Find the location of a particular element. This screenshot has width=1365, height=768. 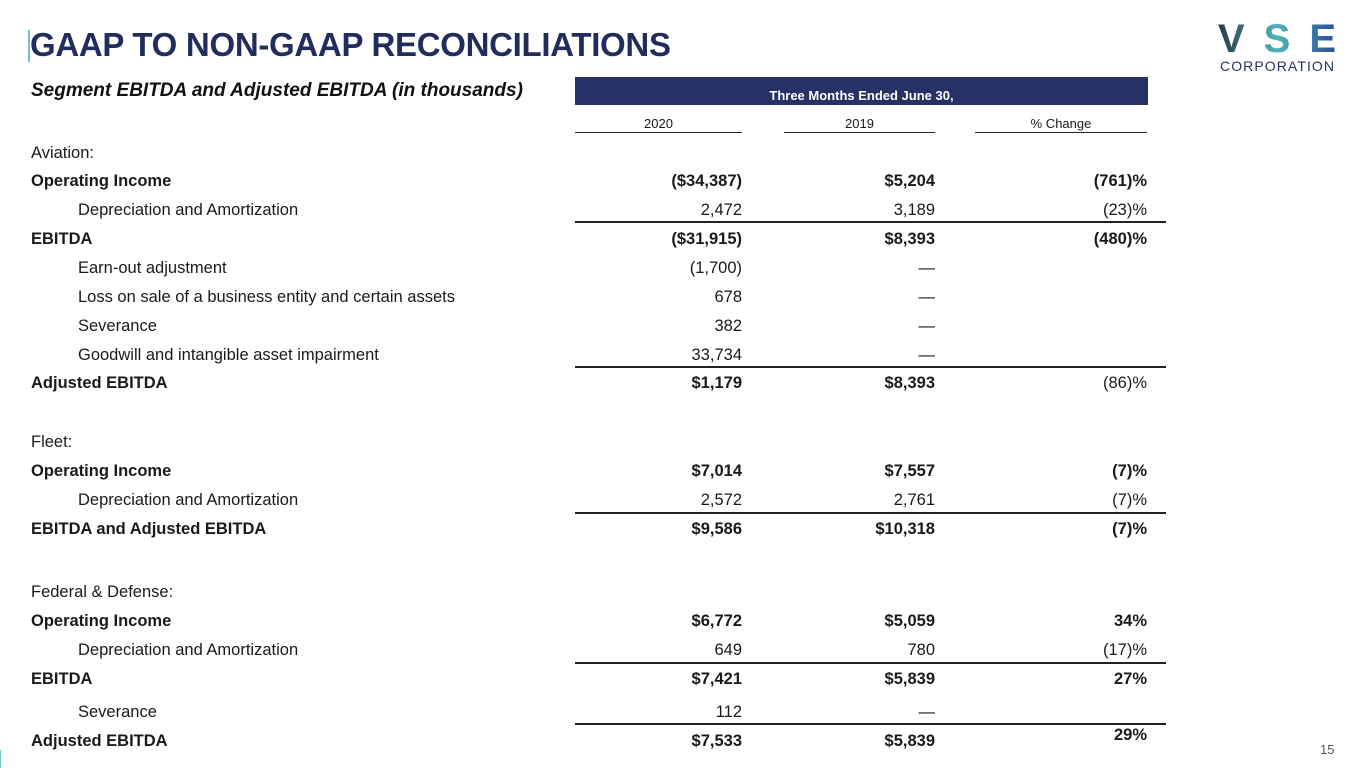

value-2019: 2,761 is located at coordinates (914, 500).